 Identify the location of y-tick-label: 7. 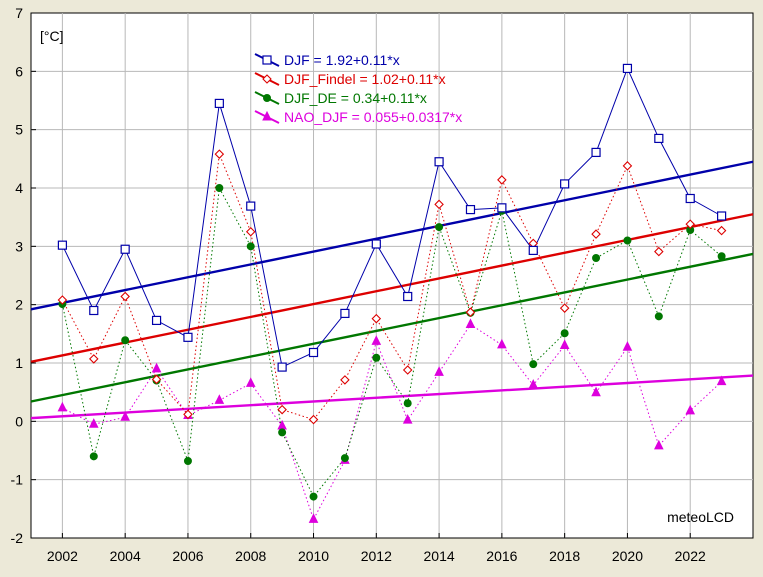
(19, 13).